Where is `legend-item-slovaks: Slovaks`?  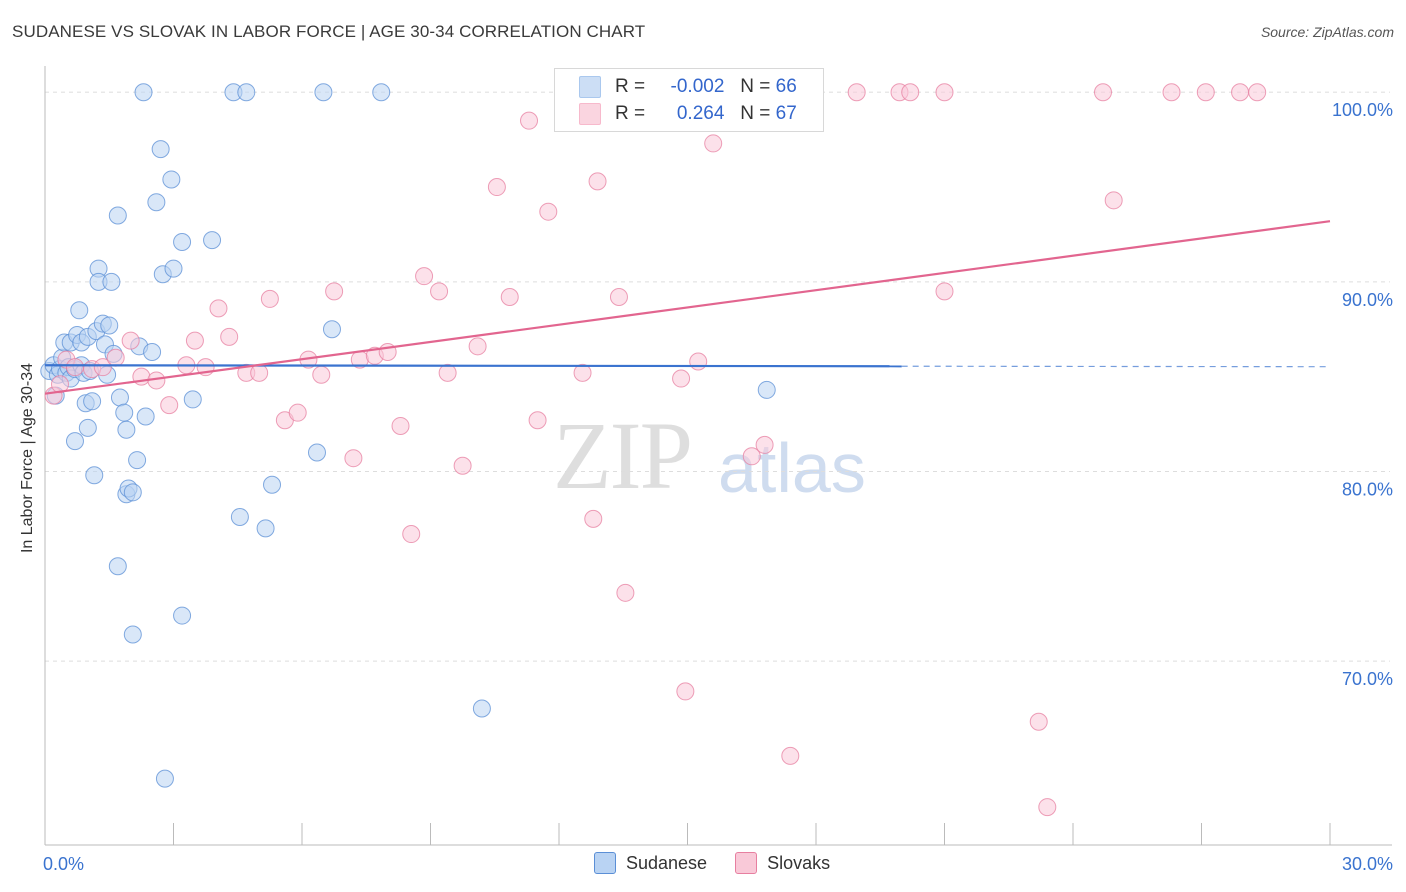 legend-item-slovaks: Slovaks is located at coordinates (782, 863).